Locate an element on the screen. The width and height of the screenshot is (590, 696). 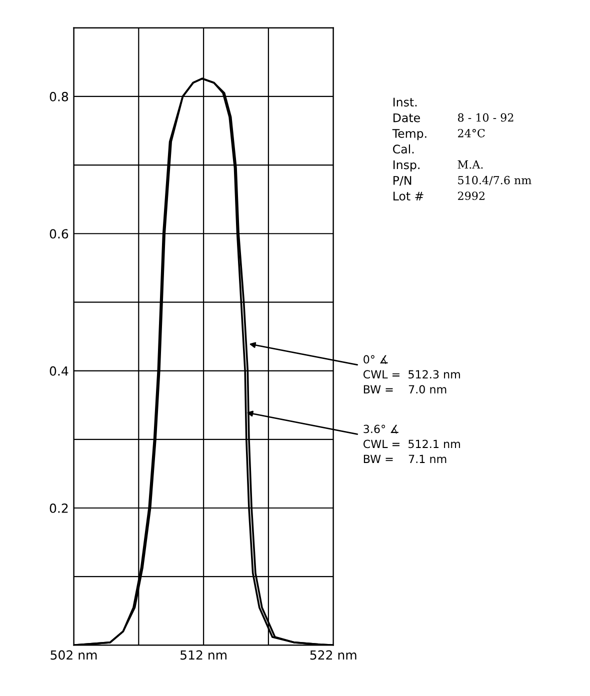
text: Lot # 2992 is located at coordinates (439, 196).